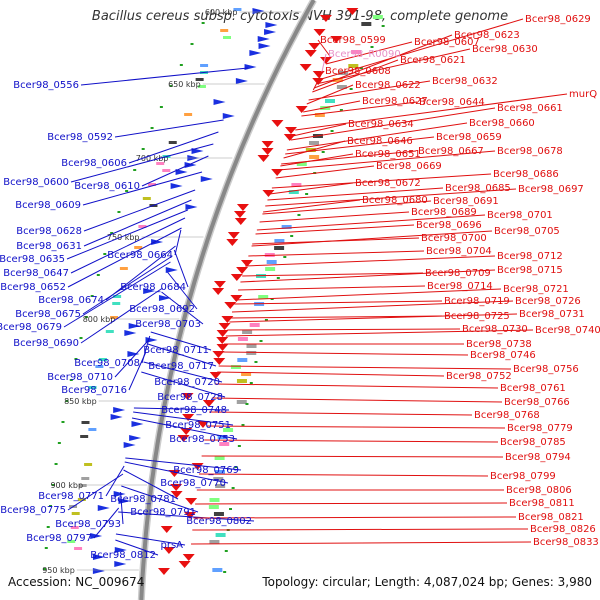 The image size is (600, 600). Describe the element at coordinates (71, 496) in the screenshot. I see `left-gene-label: Bcer98_0771` at that location.